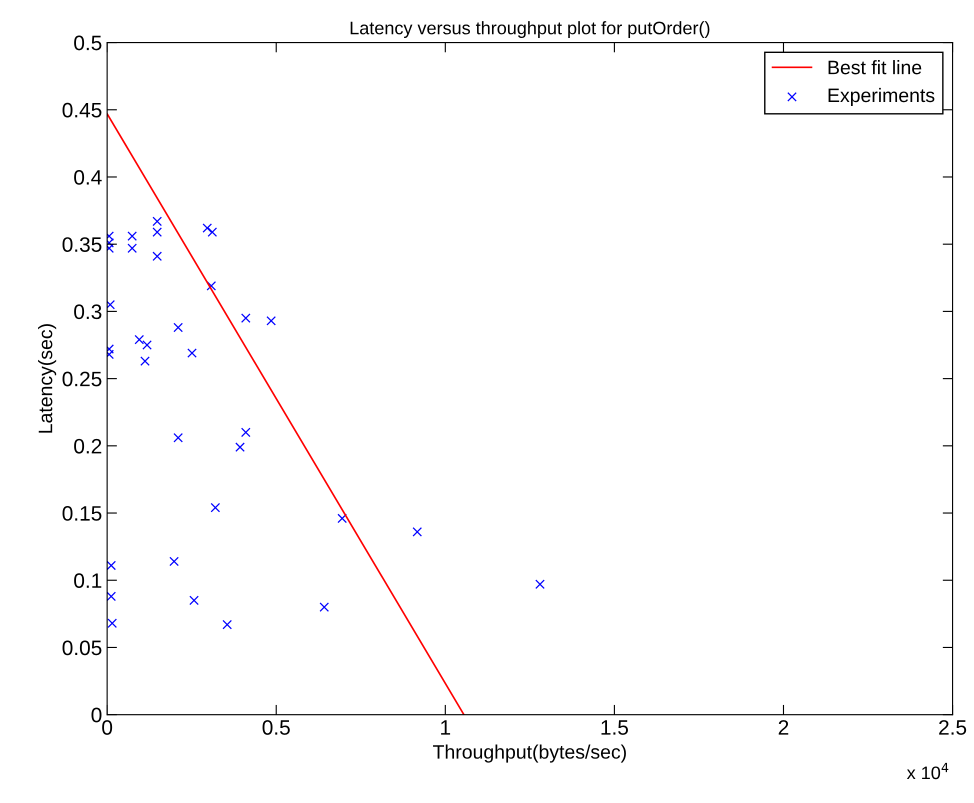 The width and height of the screenshot is (974, 803). I want to click on y-tick-label: 0.3, so click(88, 312).